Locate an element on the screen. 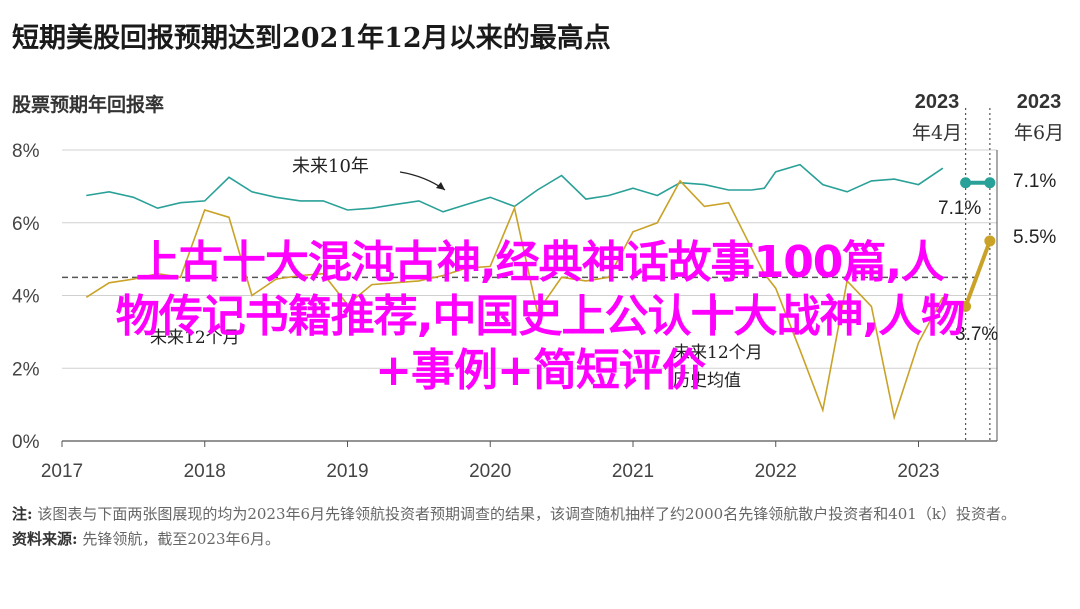  source-label: 资料来源: is located at coordinates (45, 539).